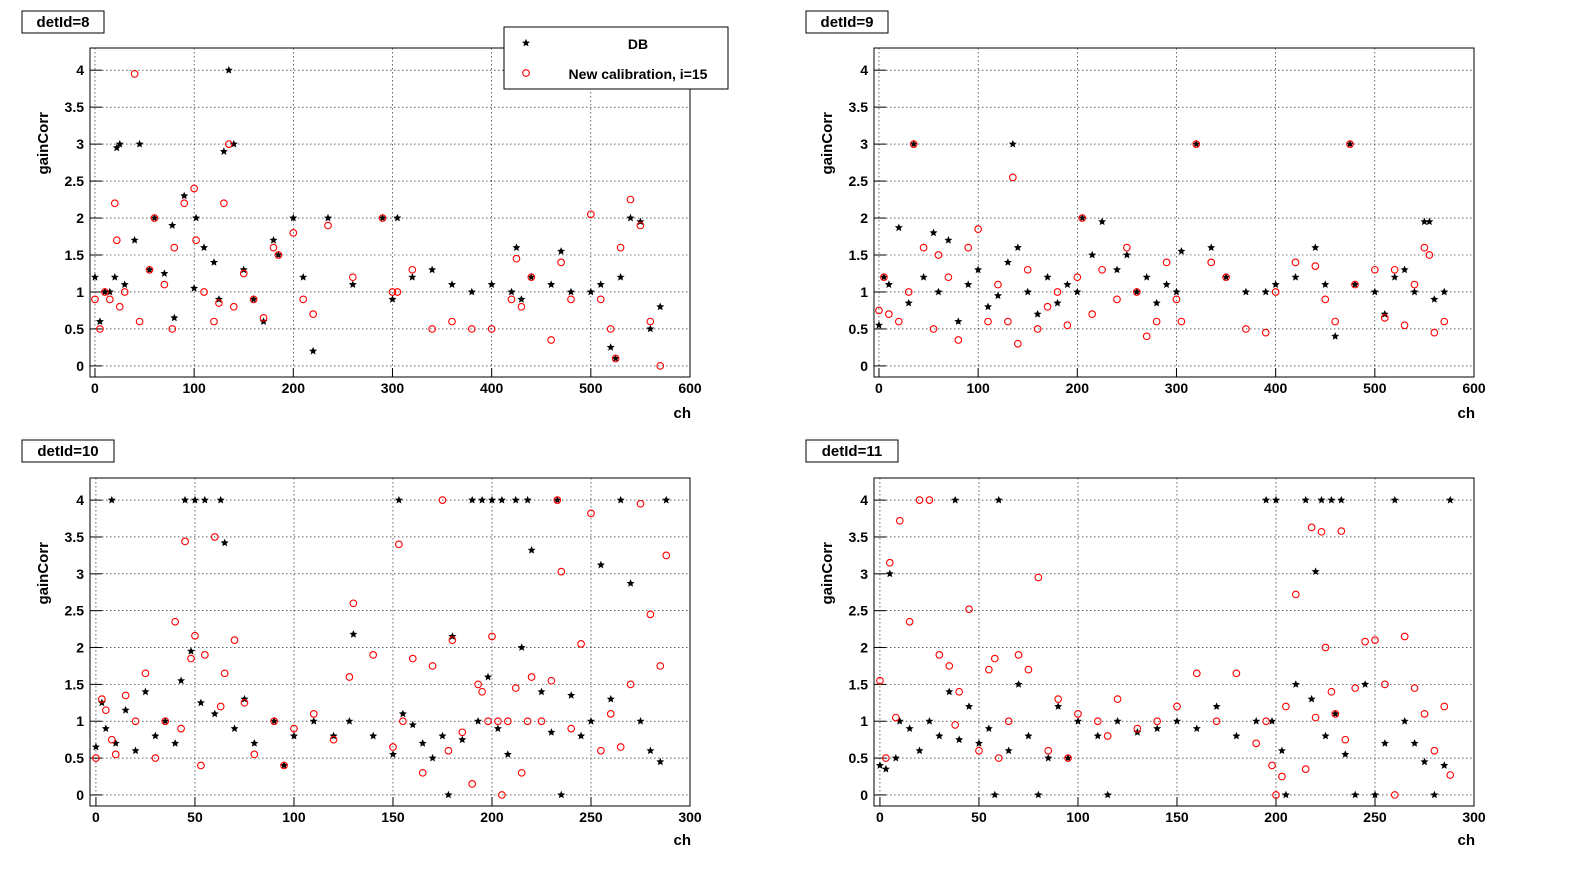  I want to click on legend-label-new-calibration: New calibration, i=15, so click(638, 74).